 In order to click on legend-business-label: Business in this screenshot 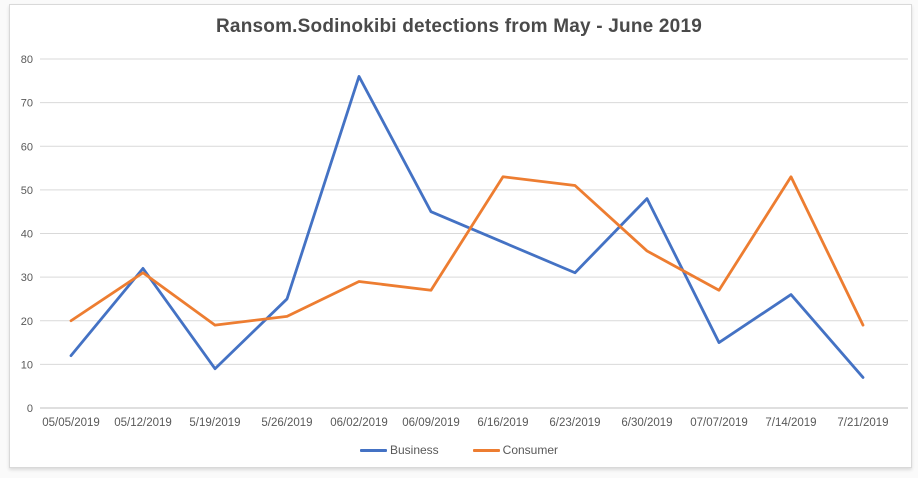, I will do `click(414, 450)`.